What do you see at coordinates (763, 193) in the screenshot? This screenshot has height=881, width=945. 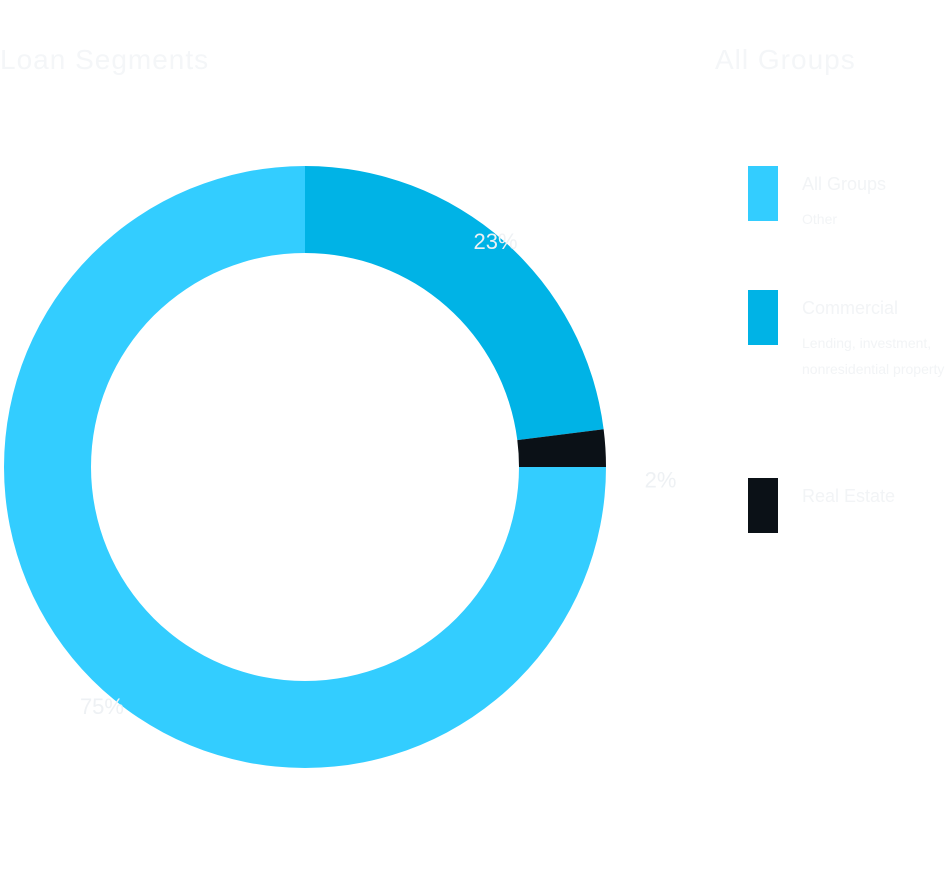 I see `legend-swatch-light-blue` at bounding box center [763, 193].